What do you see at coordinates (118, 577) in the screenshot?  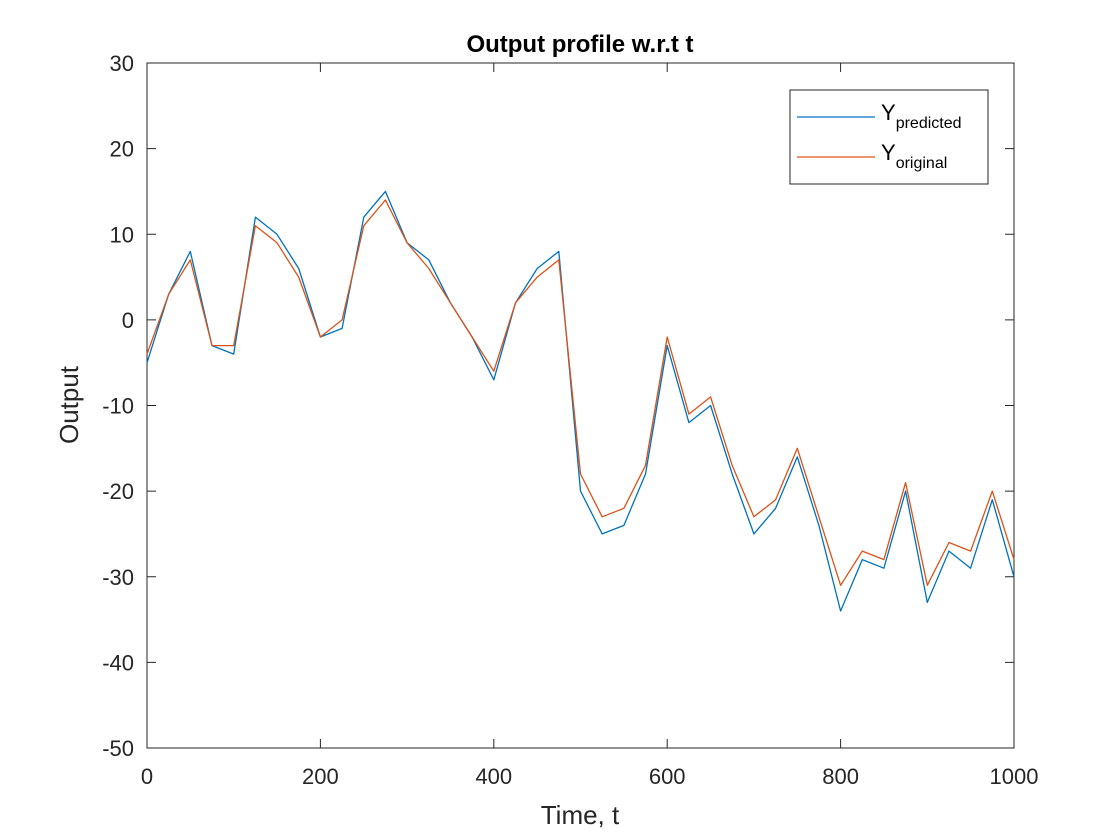 I see `y-tick-label: -30` at bounding box center [118, 577].